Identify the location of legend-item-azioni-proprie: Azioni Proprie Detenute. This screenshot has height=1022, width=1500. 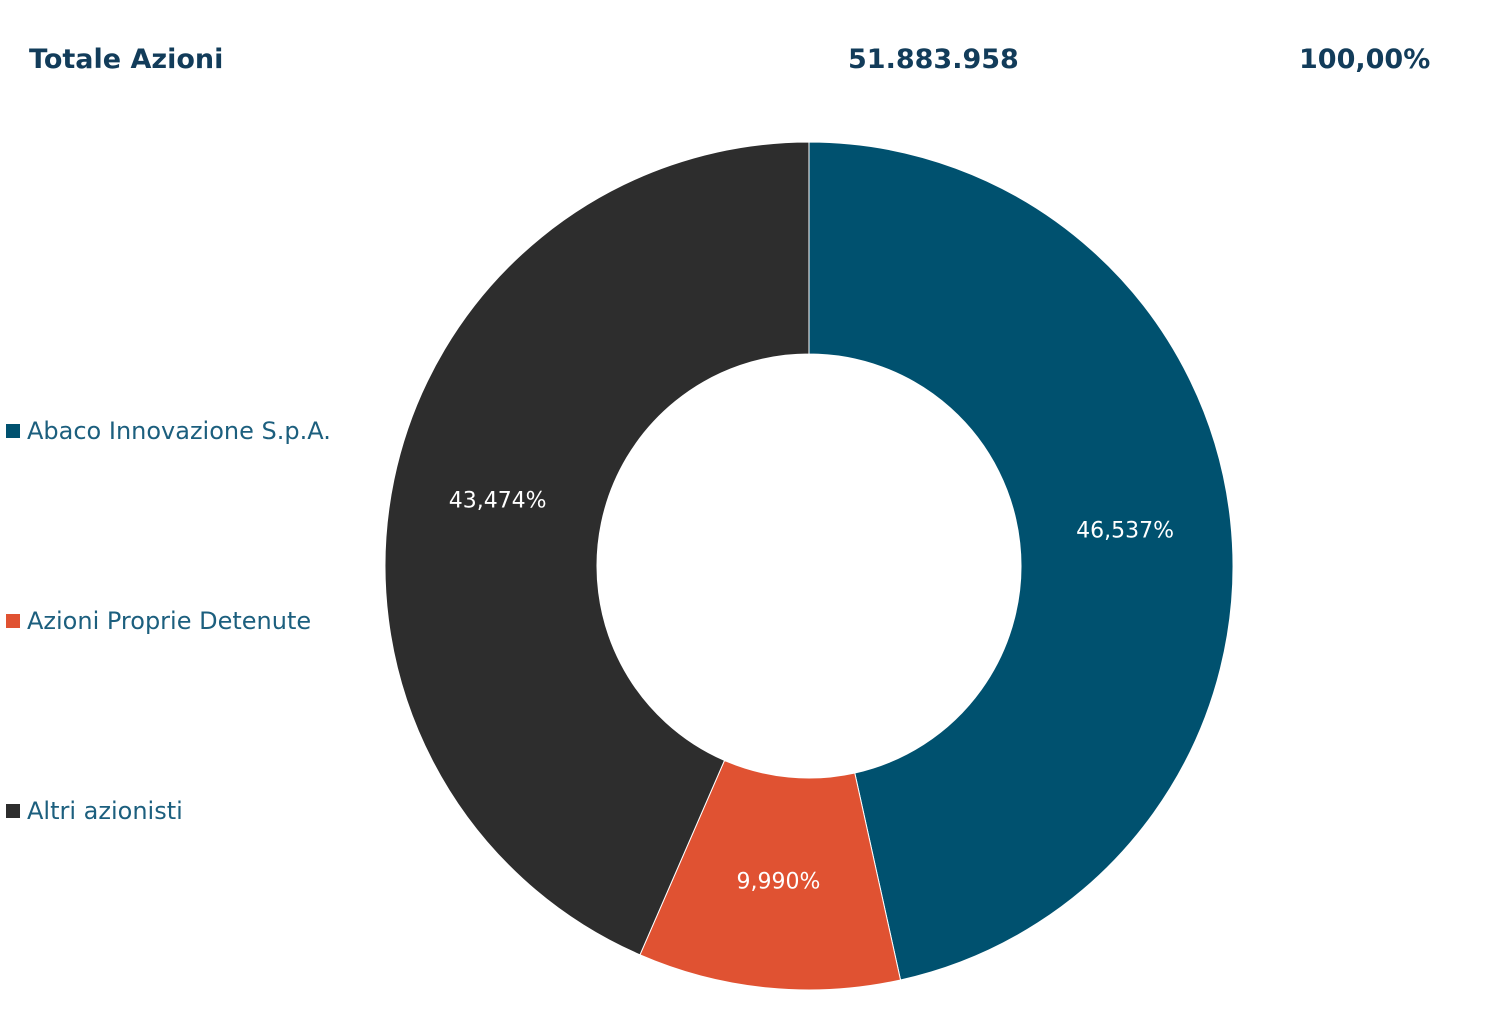
(158, 621).